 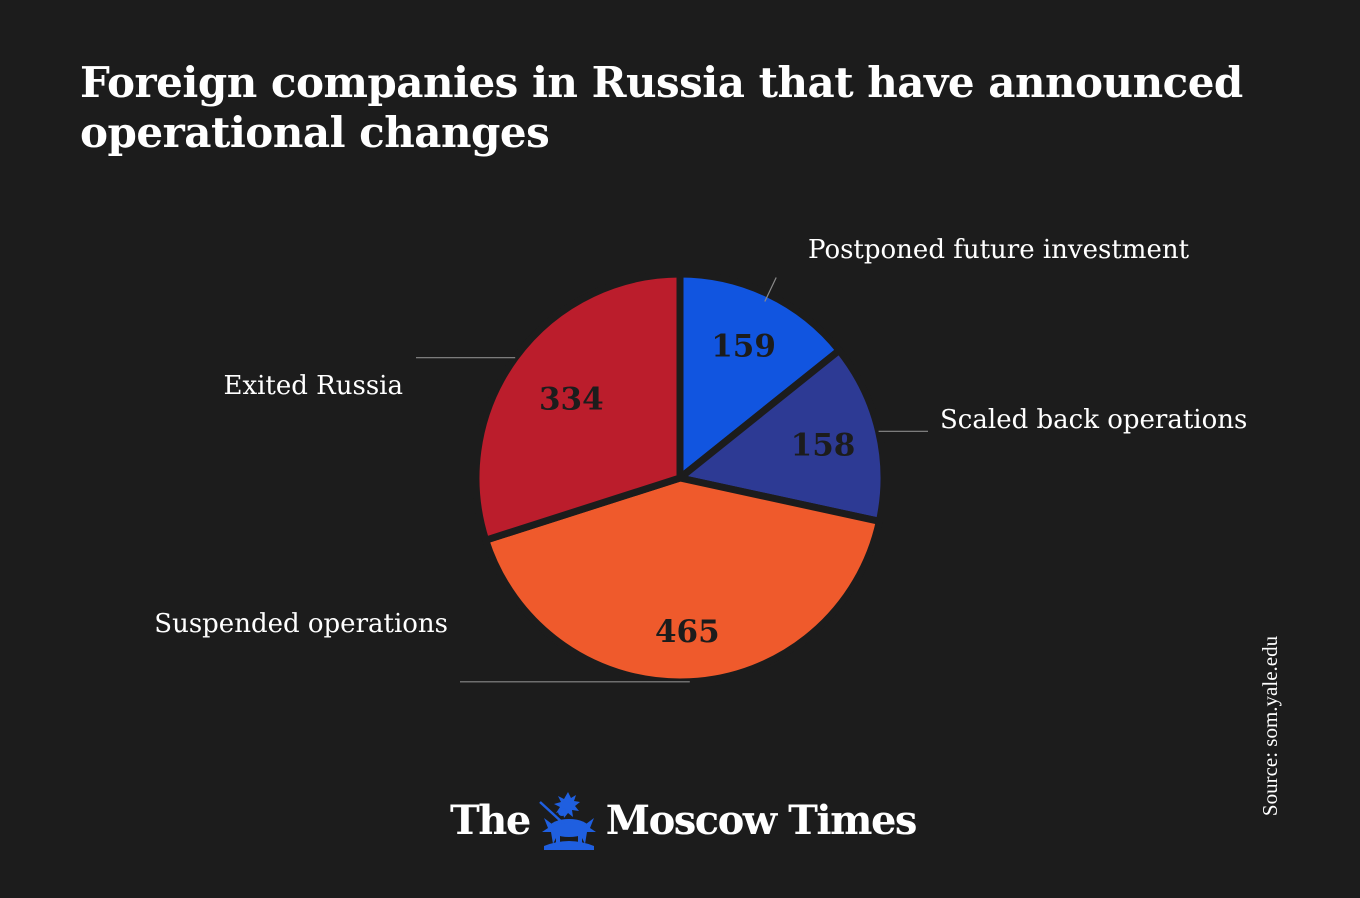 I want to click on pie-category-label-suspended-operations: Suspended operations, so click(x=301, y=624).